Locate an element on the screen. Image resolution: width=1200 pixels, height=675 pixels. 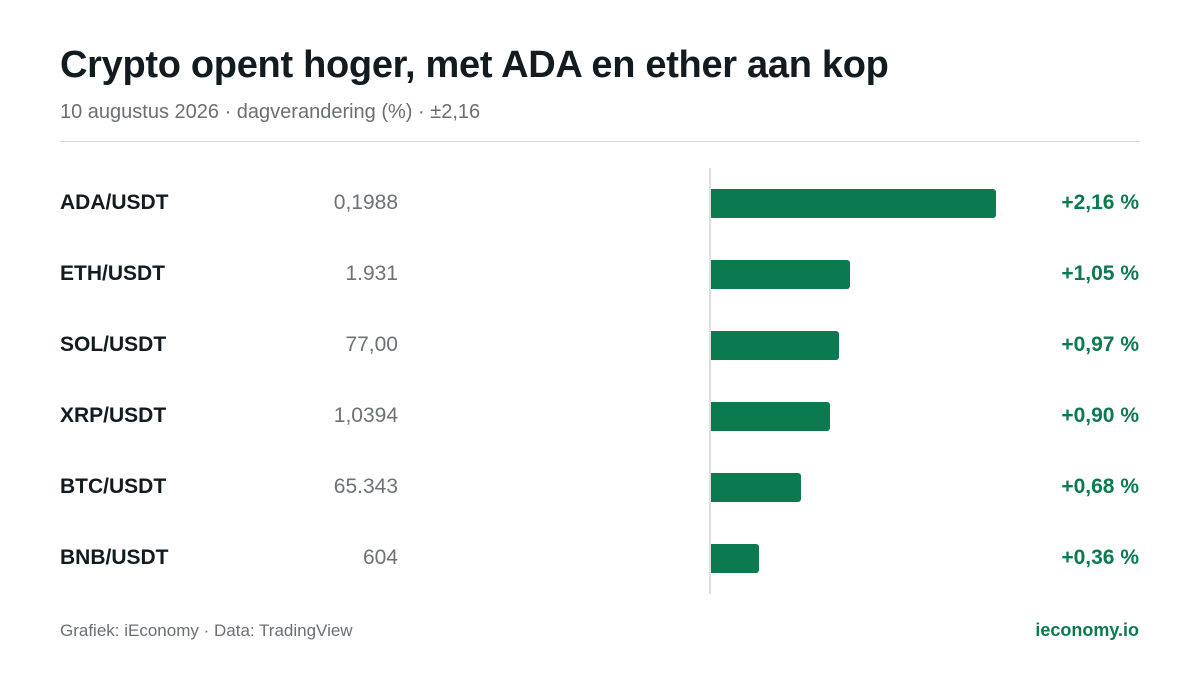
table-row: SOL/USDT 77,00 +0,97 % is located at coordinates (600, 345).